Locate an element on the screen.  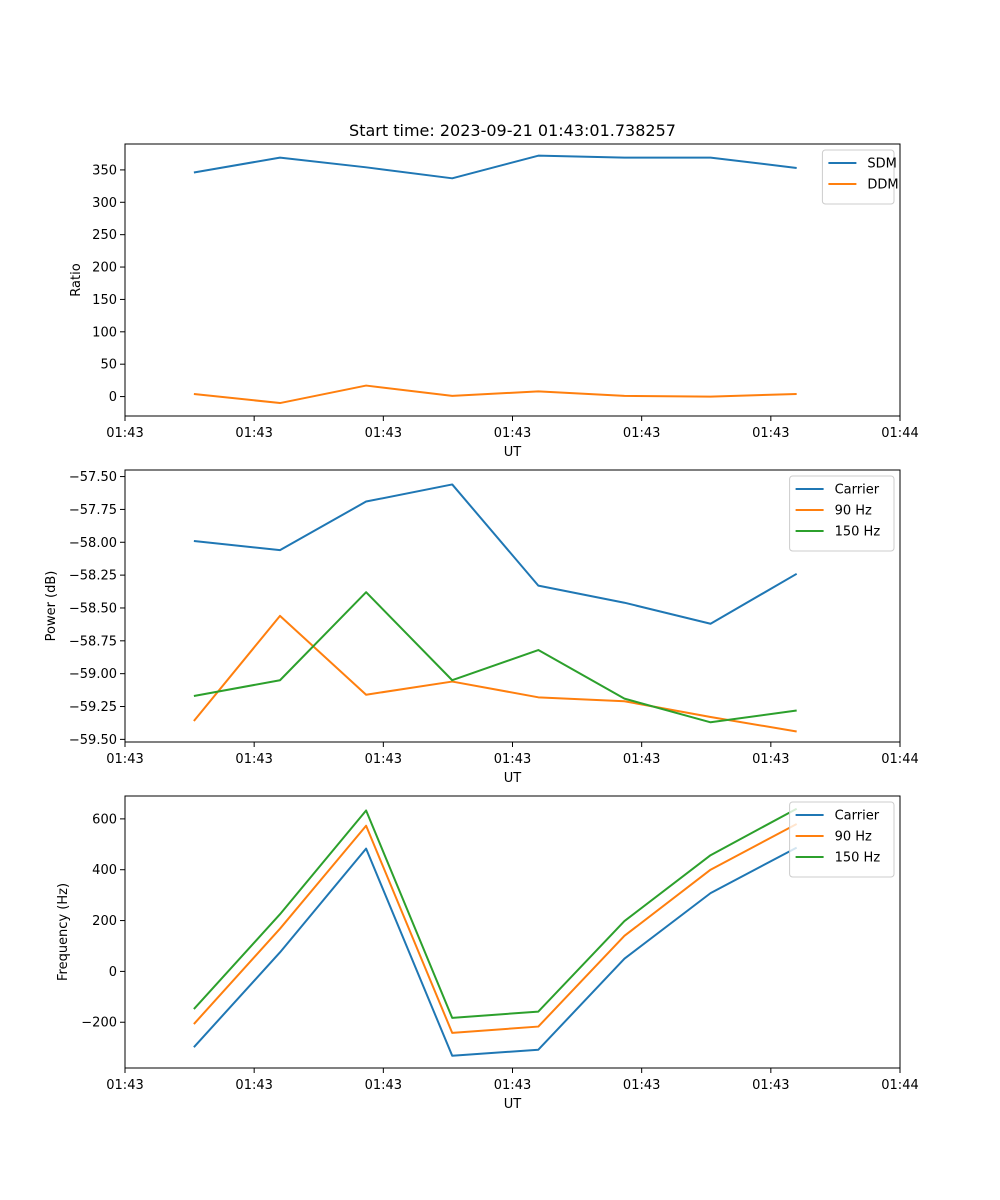
power-legend is located at coordinates (842, 513).